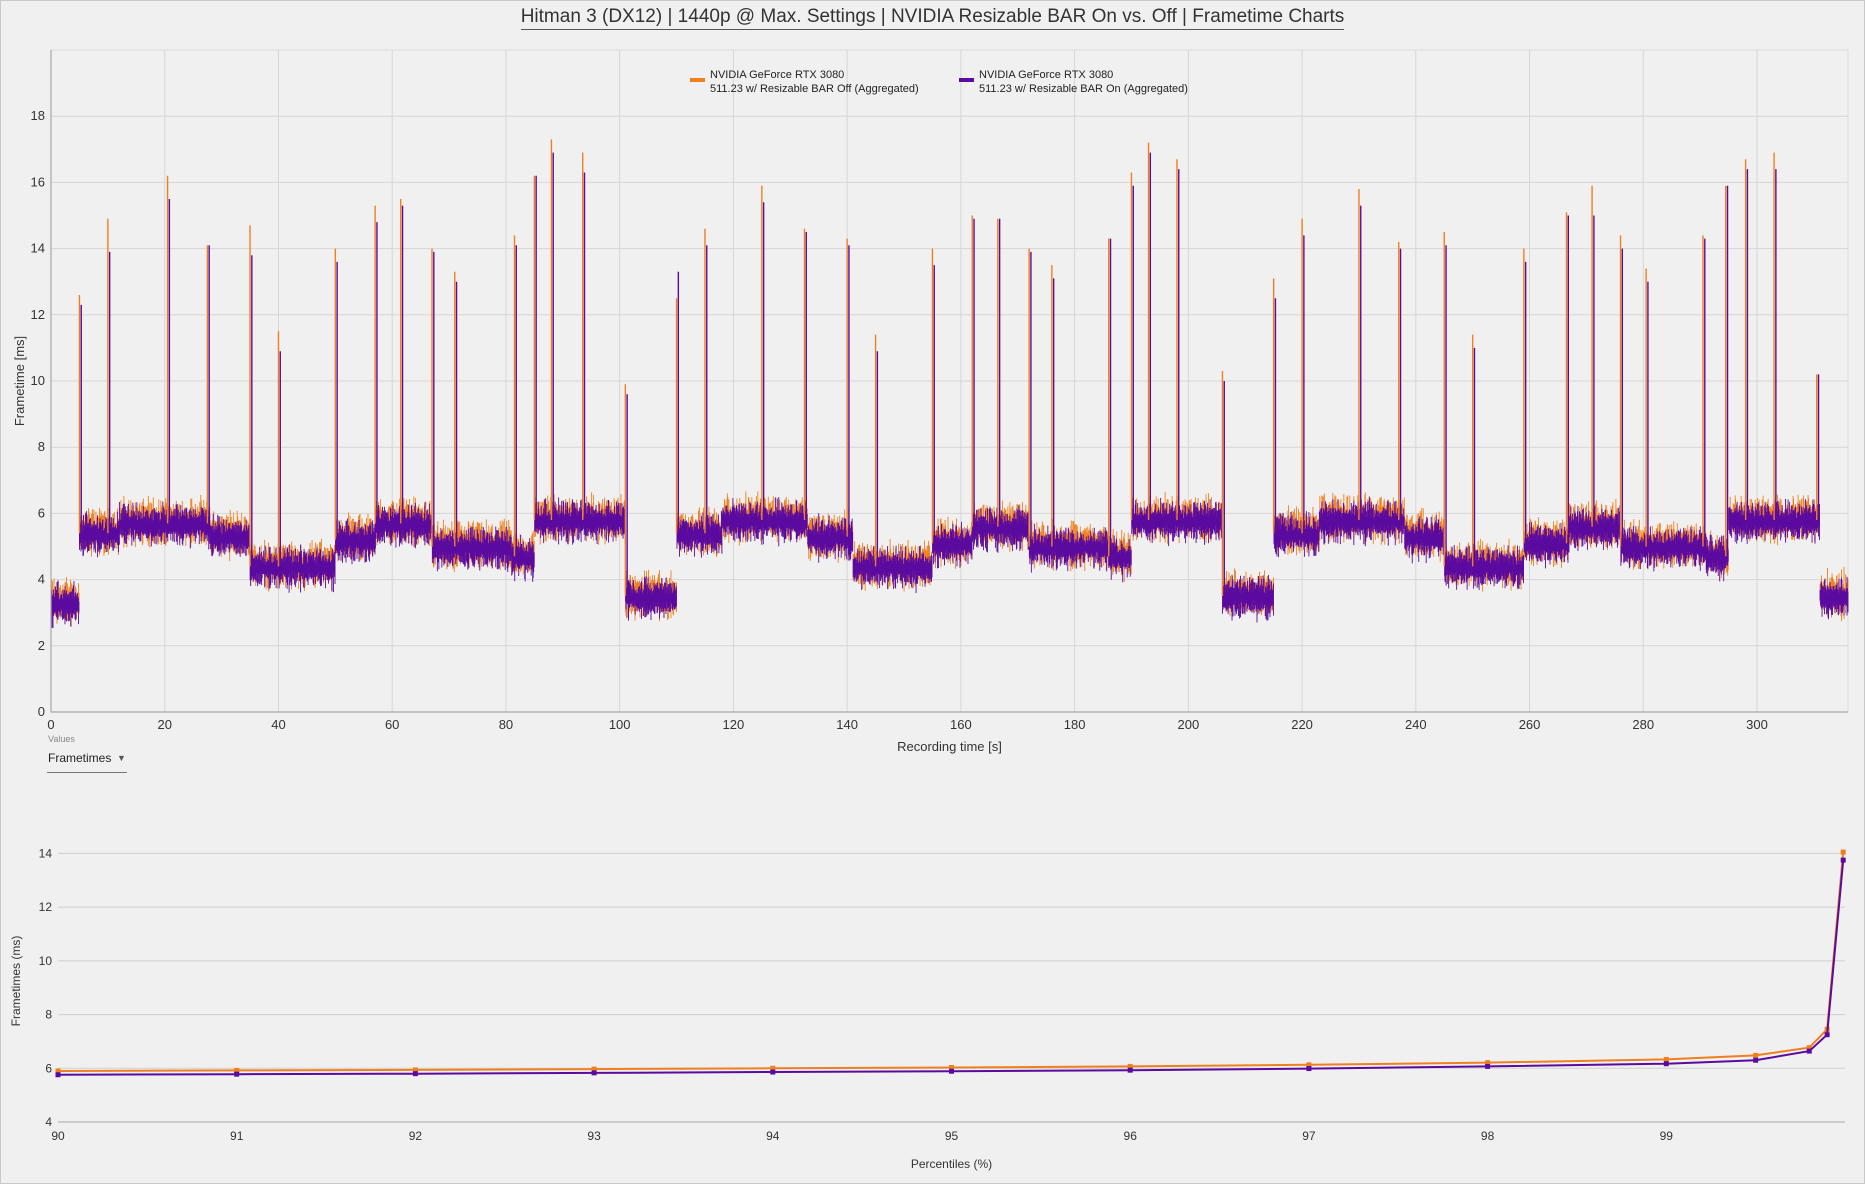  What do you see at coordinates (121, 758) in the screenshot?
I see `chevron-down-icon: ▼` at bounding box center [121, 758].